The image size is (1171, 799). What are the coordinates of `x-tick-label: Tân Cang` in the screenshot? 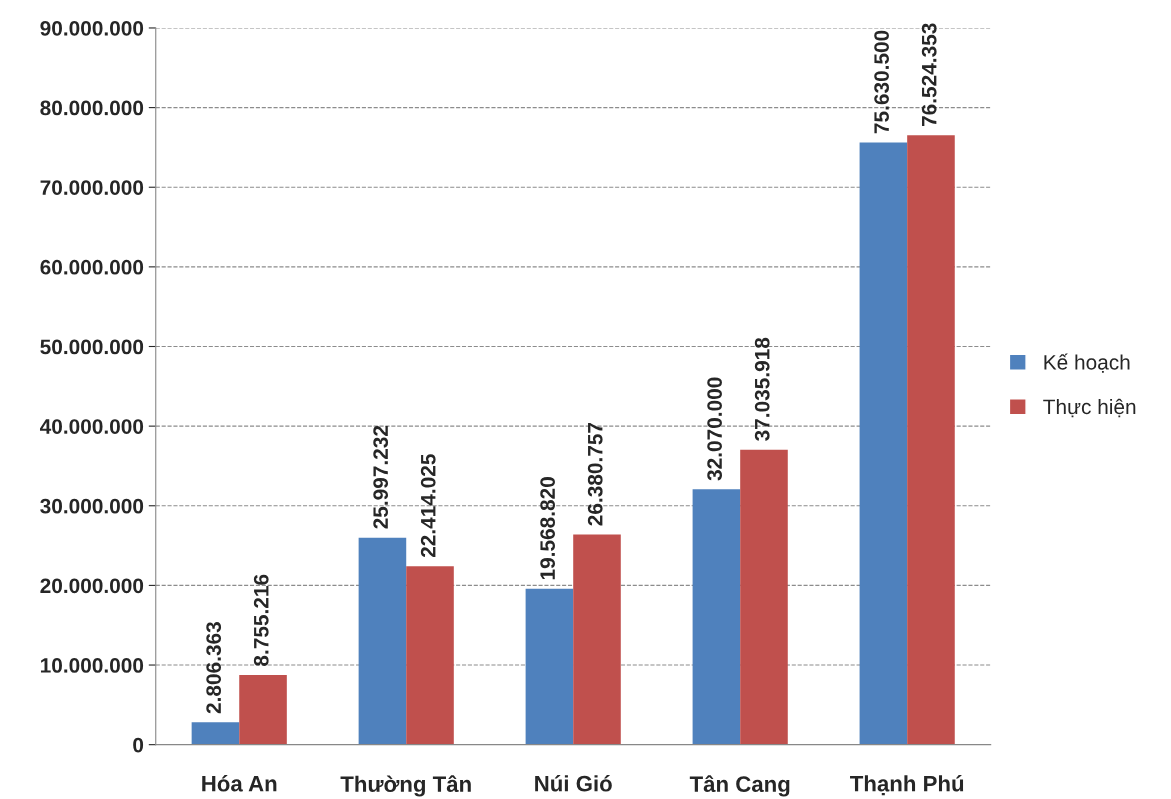 It's located at (739, 786).